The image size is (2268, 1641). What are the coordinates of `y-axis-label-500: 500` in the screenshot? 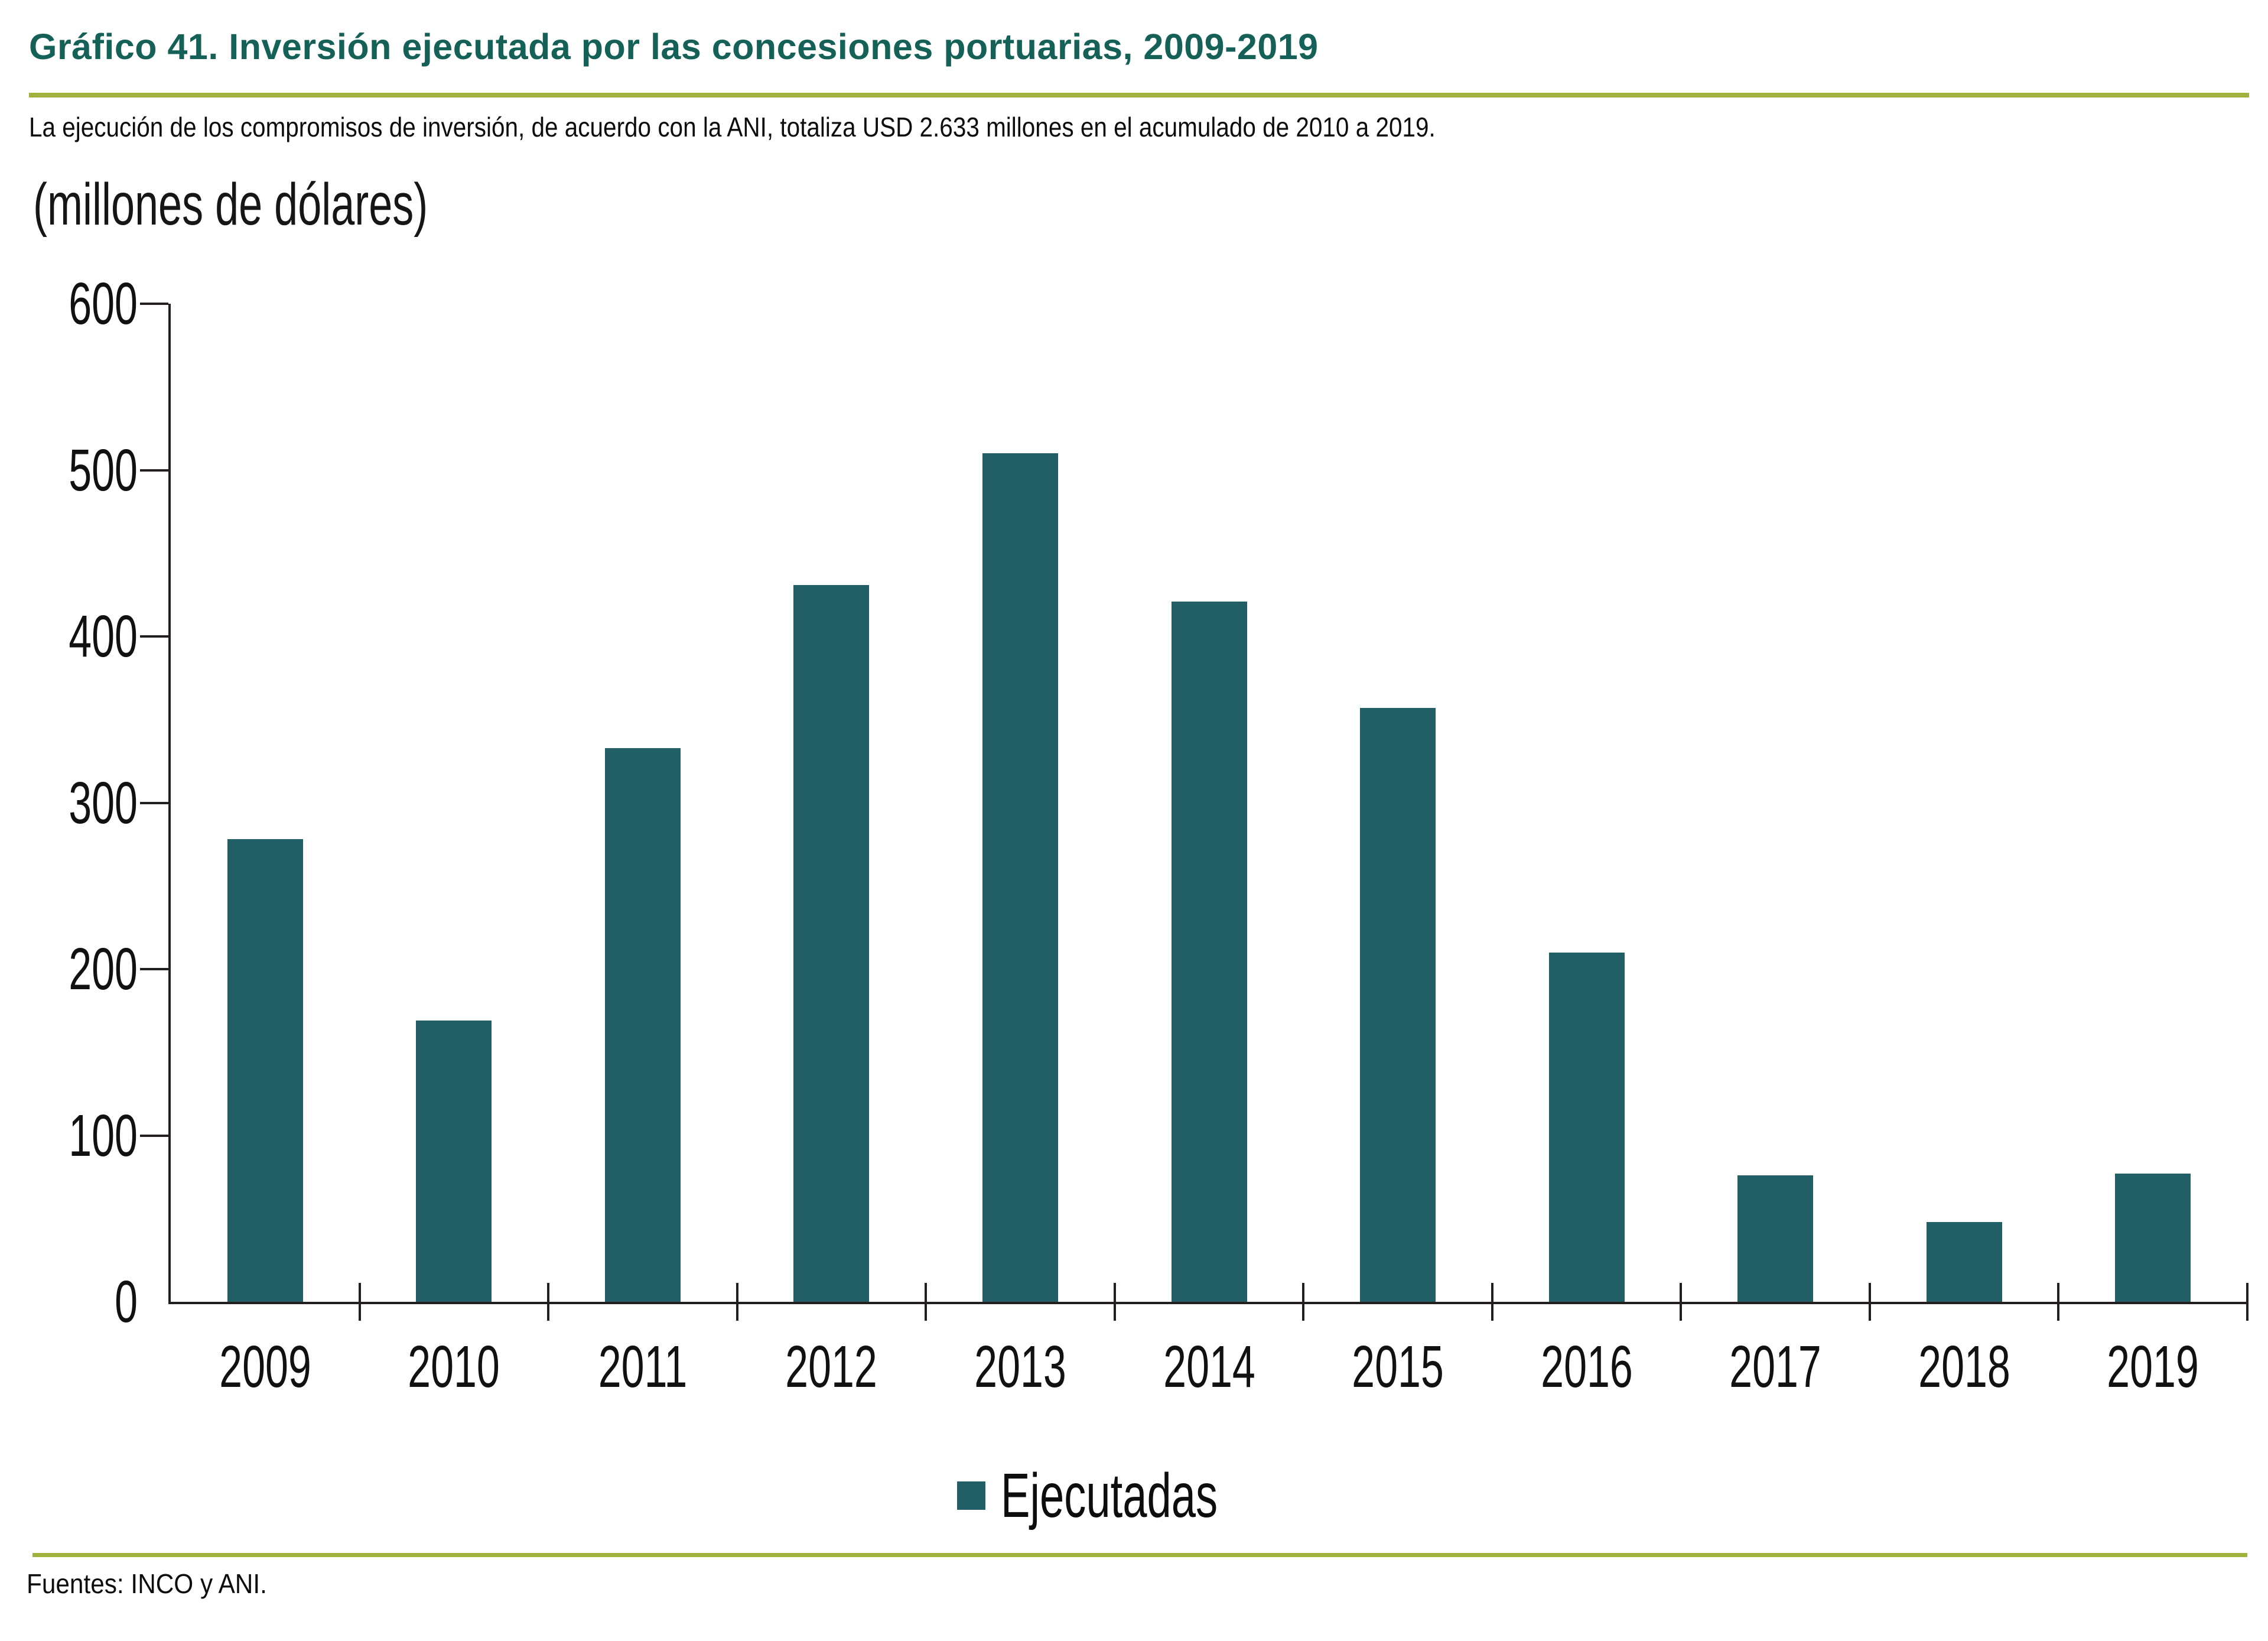 It's located at (104, 470).